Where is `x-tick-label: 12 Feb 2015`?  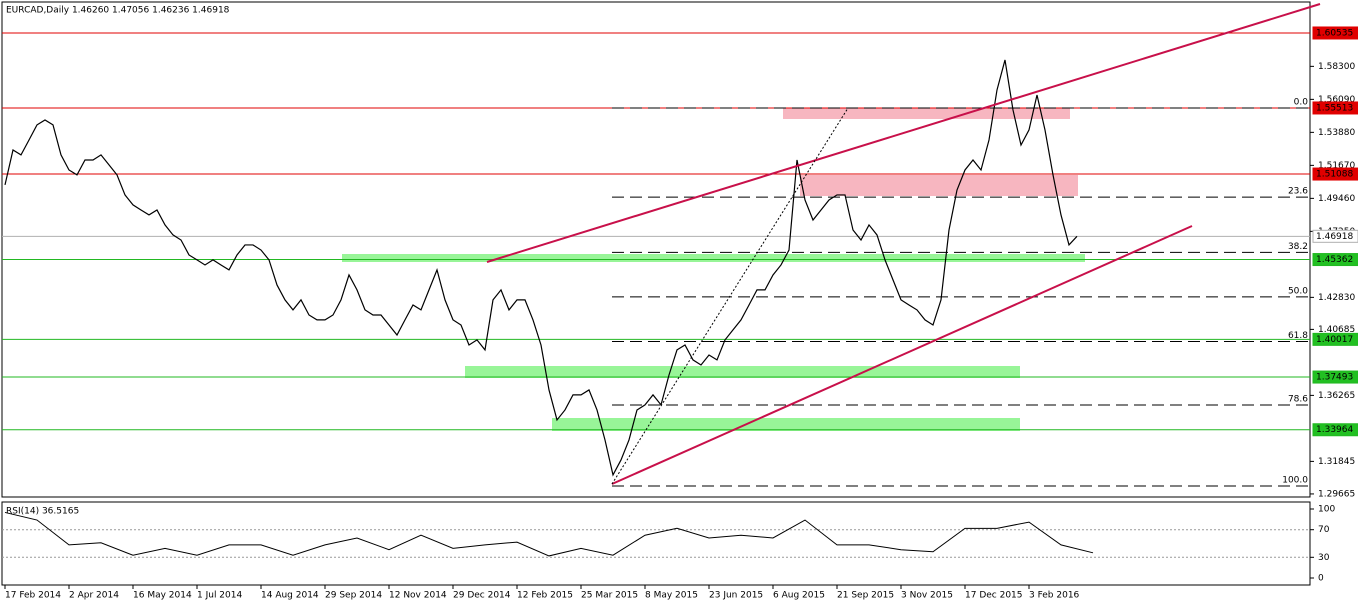 x-tick-label: 12 Feb 2015 is located at coordinates (545, 596).